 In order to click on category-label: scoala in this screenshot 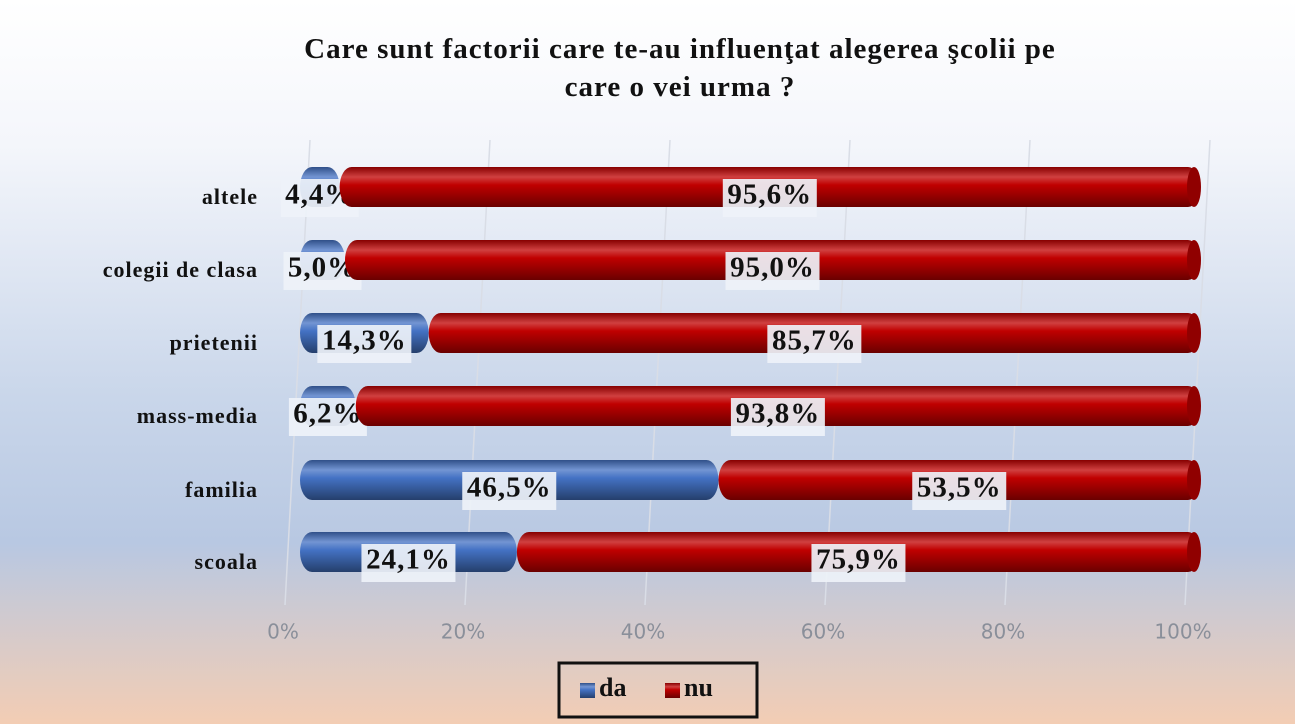, I will do `click(226, 561)`.